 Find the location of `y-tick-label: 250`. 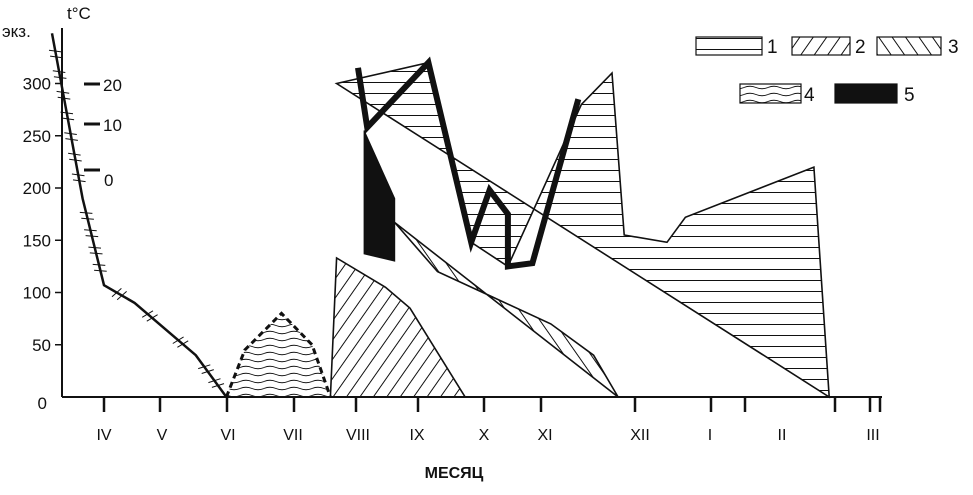

y-tick-label: 250 is located at coordinates (37, 136).